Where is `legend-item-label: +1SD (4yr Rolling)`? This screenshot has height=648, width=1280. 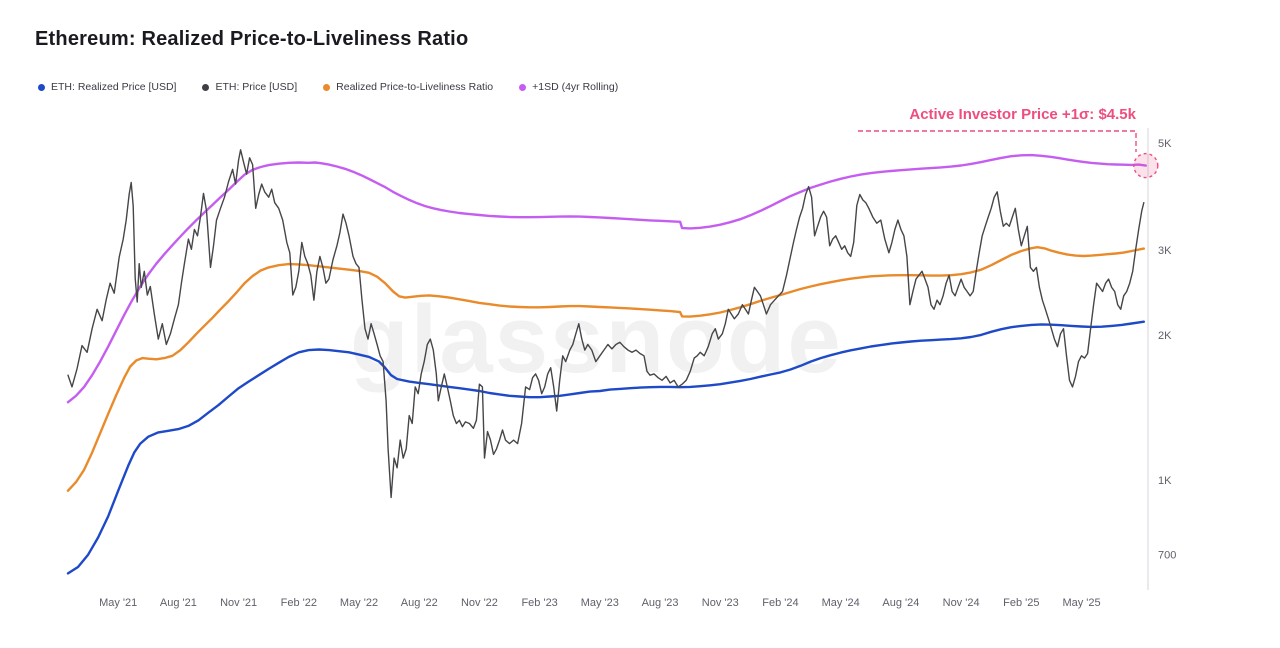 legend-item-label: +1SD (4yr Rolling) is located at coordinates (575, 87).